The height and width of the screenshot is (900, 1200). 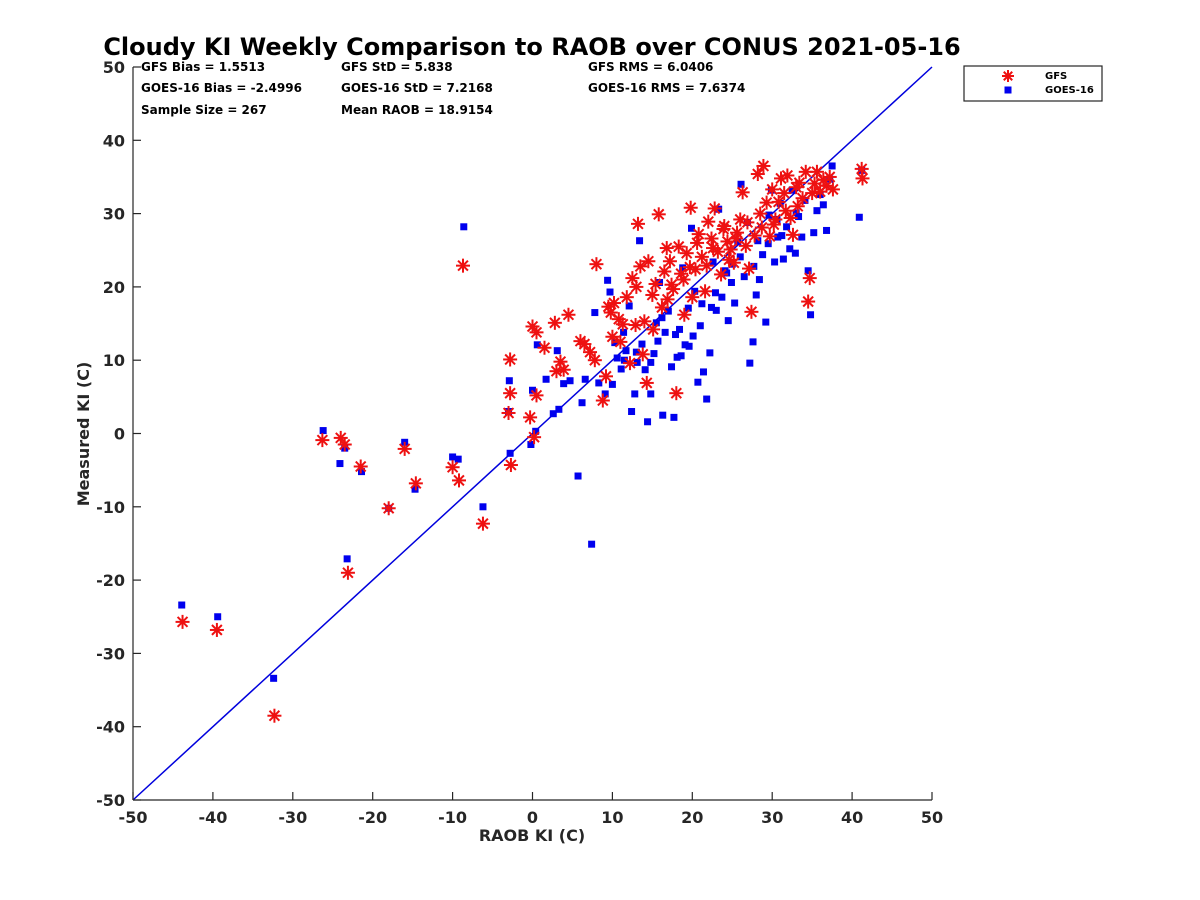 What do you see at coordinates (118, 434) in the screenshot?
I see `y-axis-ticks: 50 40 30 20 10 0 -10 -20 -30 -40 -50` at bounding box center [118, 434].